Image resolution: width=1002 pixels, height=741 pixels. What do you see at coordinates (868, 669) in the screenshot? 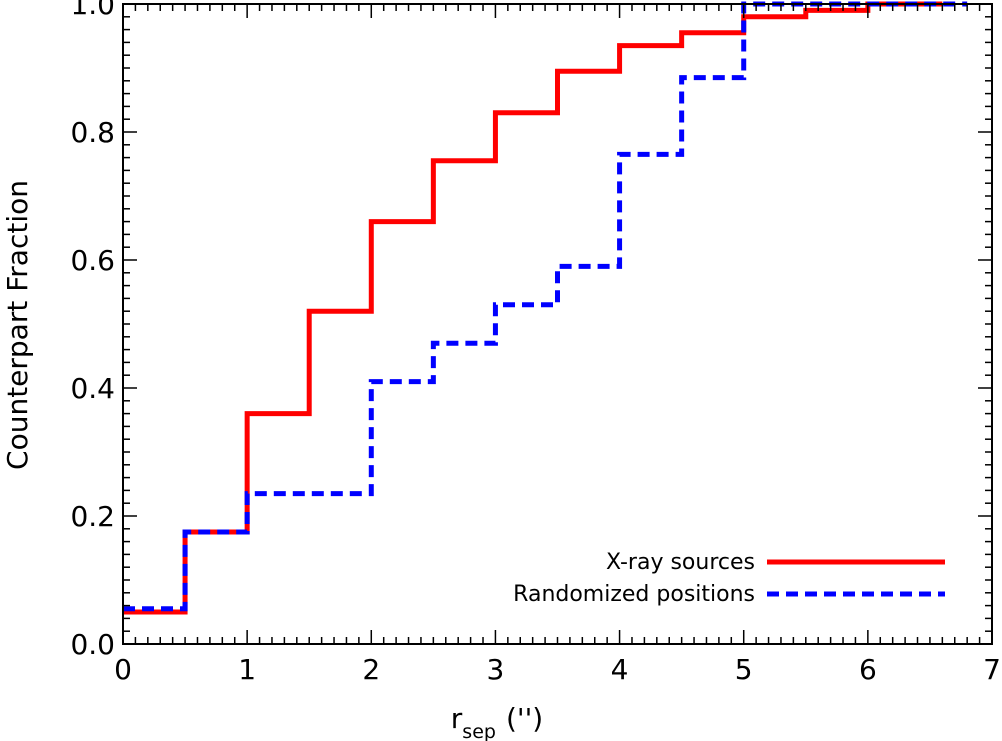
I see `x-tick-label: 6` at bounding box center [868, 669].